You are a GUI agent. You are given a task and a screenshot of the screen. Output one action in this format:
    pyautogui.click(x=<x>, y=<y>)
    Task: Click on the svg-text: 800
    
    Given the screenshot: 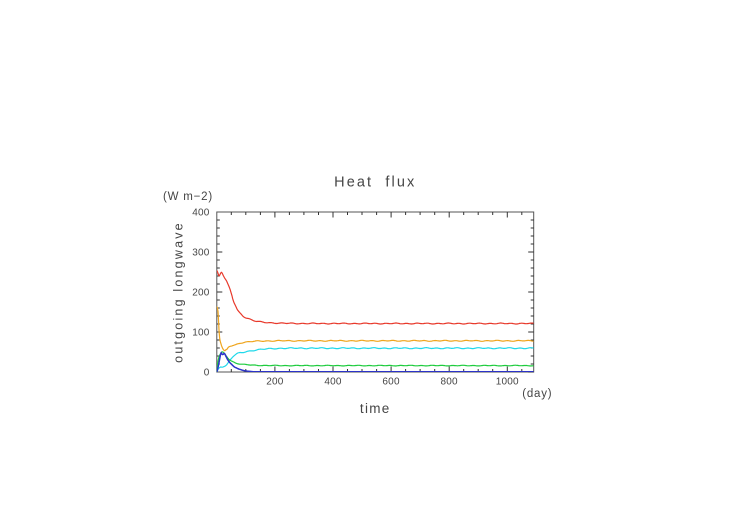 What is the action you would take?
    pyautogui.click(x=450, y=382)
    